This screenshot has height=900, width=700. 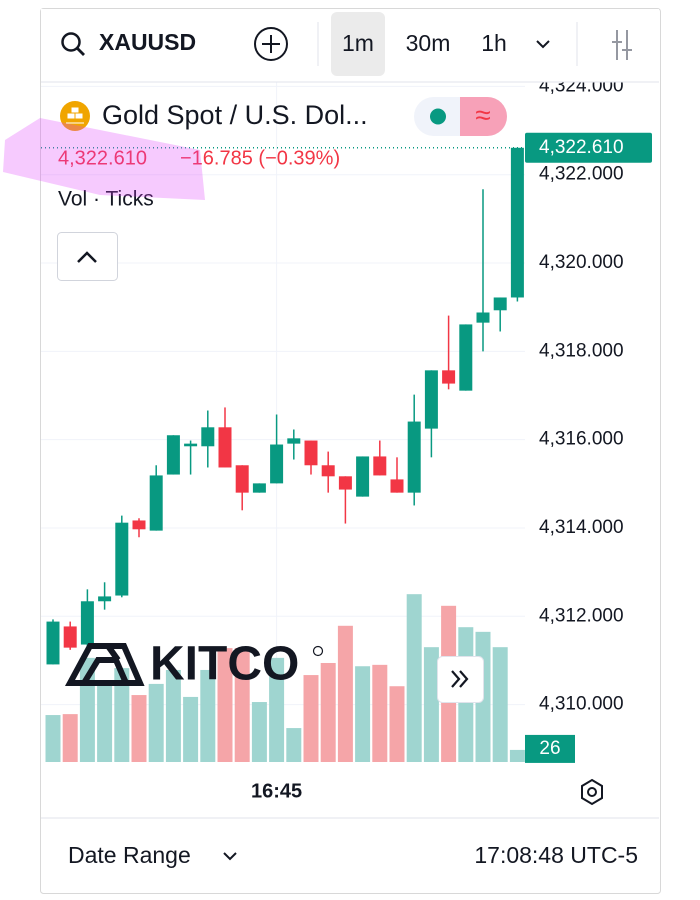 I want to click on settings-button, so click(x=592, y=792).